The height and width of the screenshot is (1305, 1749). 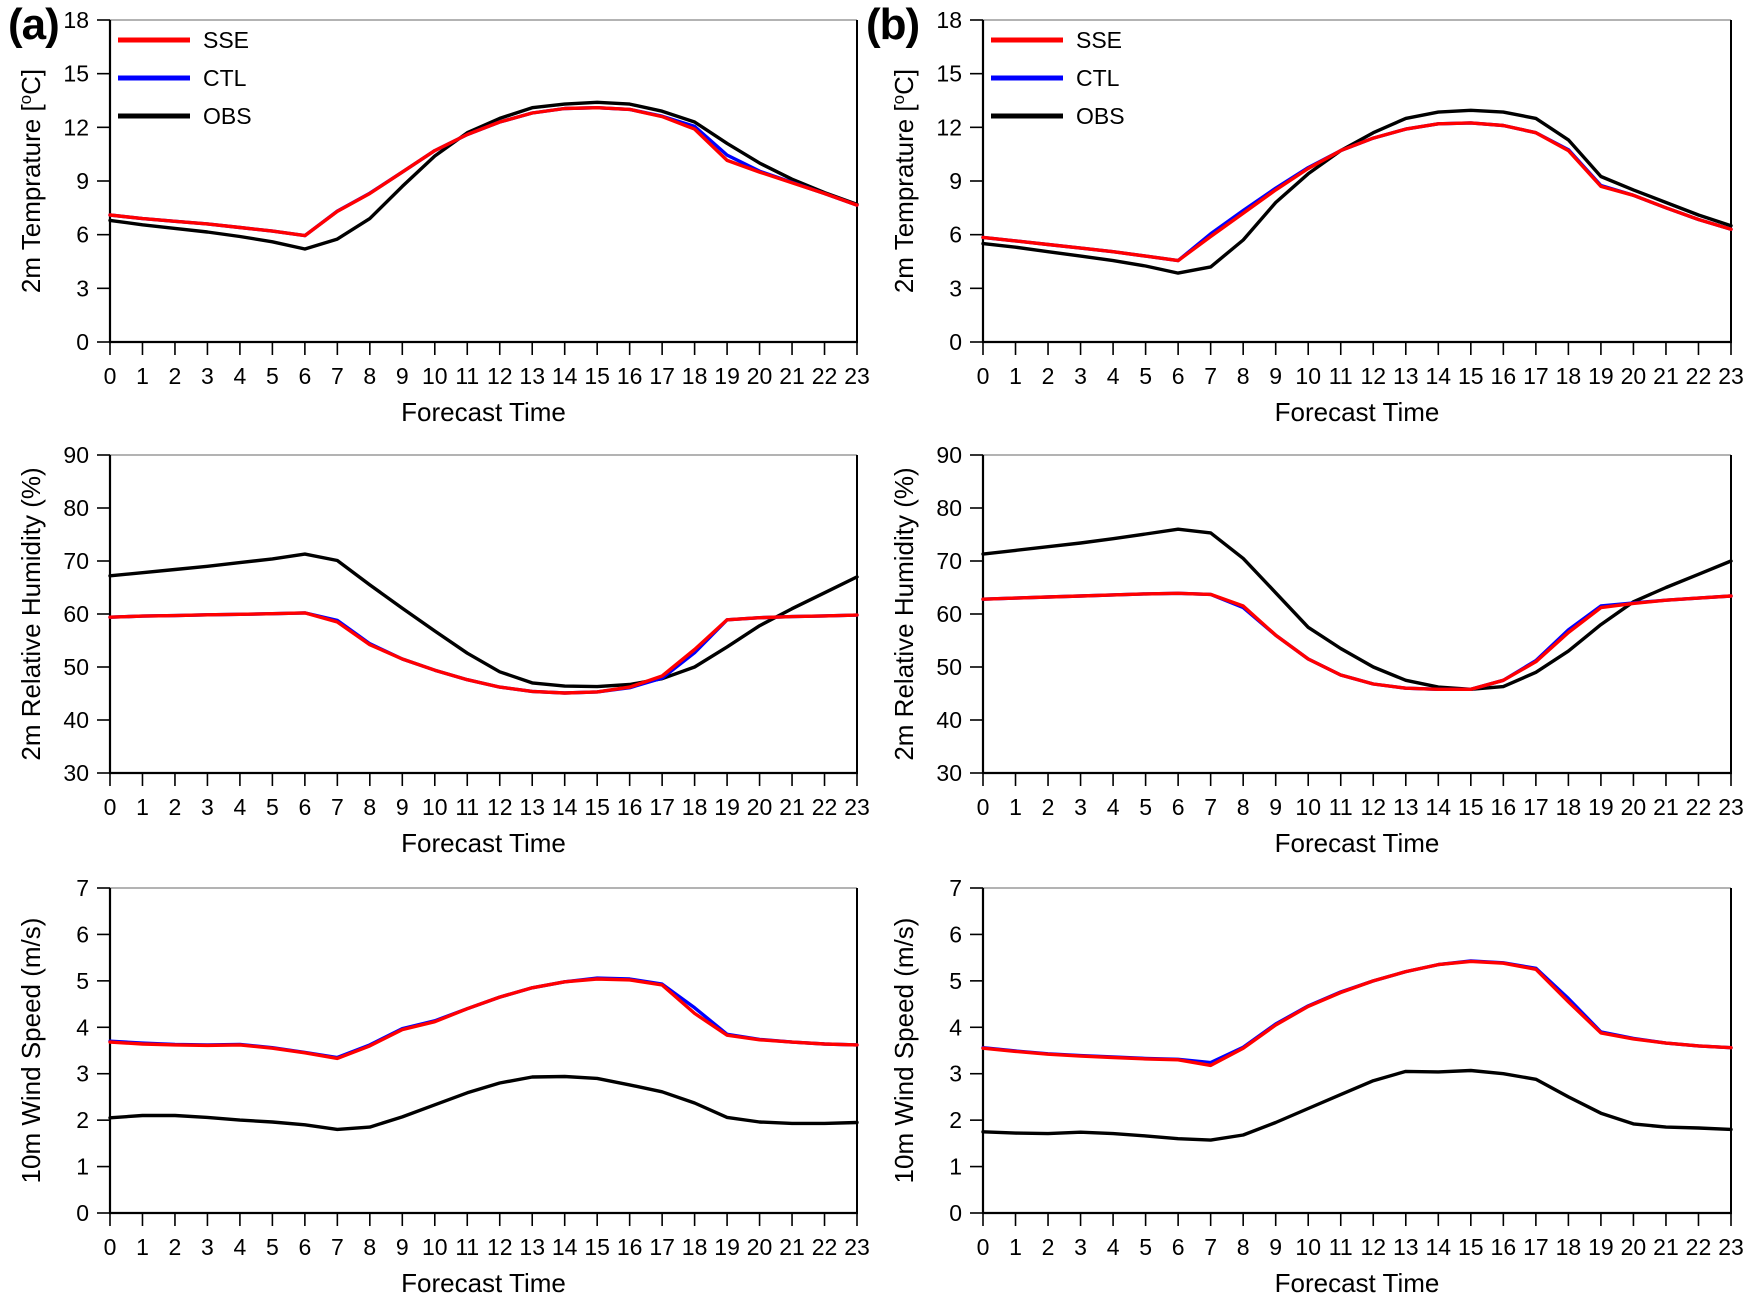 I want to click on y-axis-title: 2m Relative Humidity (%), so click(x=904, y=613).